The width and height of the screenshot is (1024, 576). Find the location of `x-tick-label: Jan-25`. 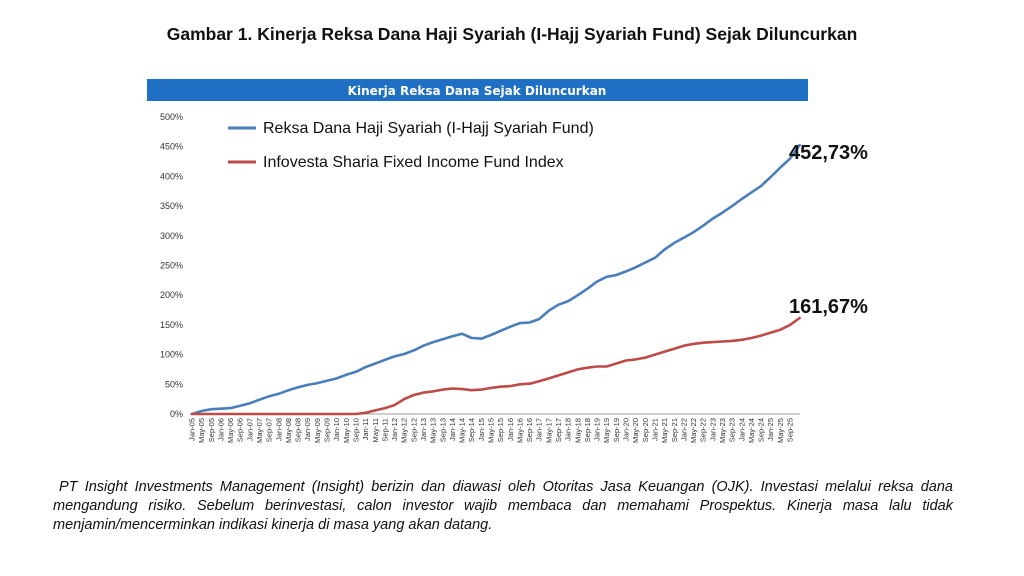

x-tick-label: Jan-25 is located at coordinates (770, 429).